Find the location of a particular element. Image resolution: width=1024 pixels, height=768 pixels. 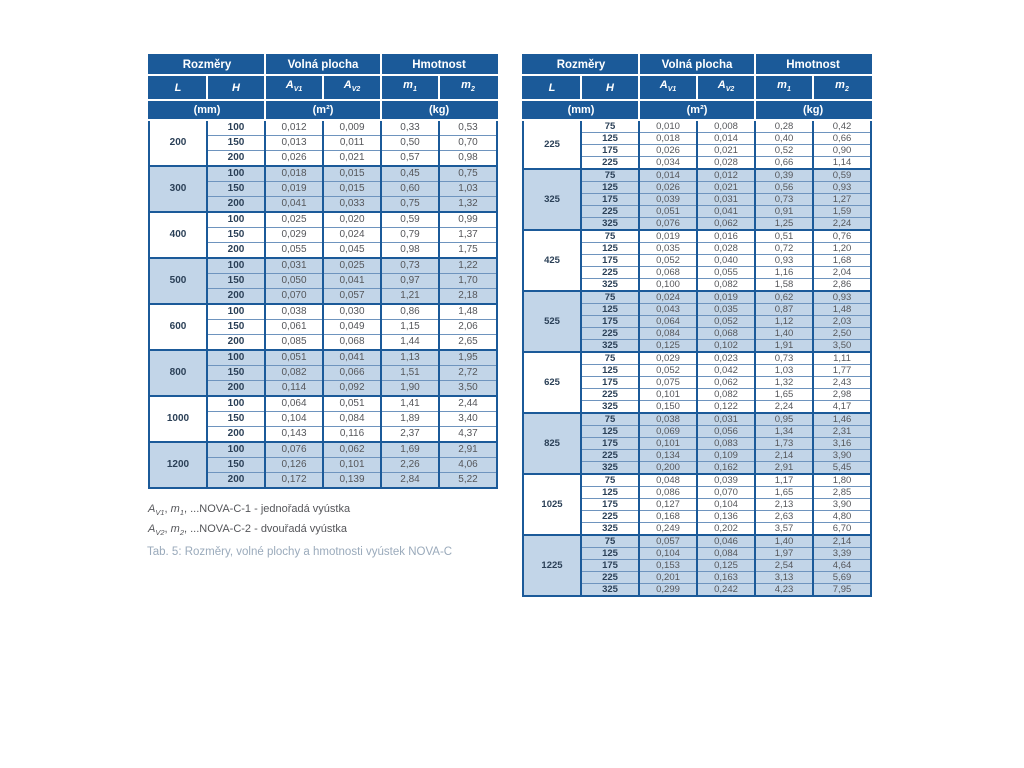

value-cell: 1,13 is located at coordinates (410, 357).